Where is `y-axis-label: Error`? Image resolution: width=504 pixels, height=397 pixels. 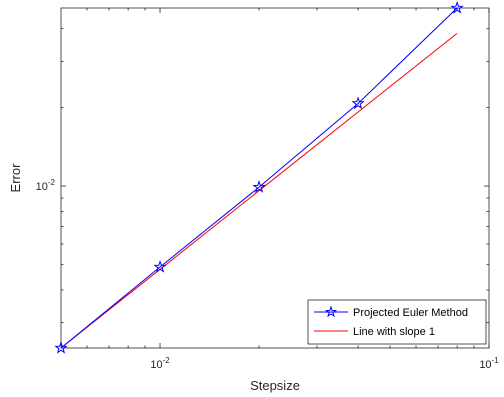 y-axis-label: Error is located at coordinates (15, 178).